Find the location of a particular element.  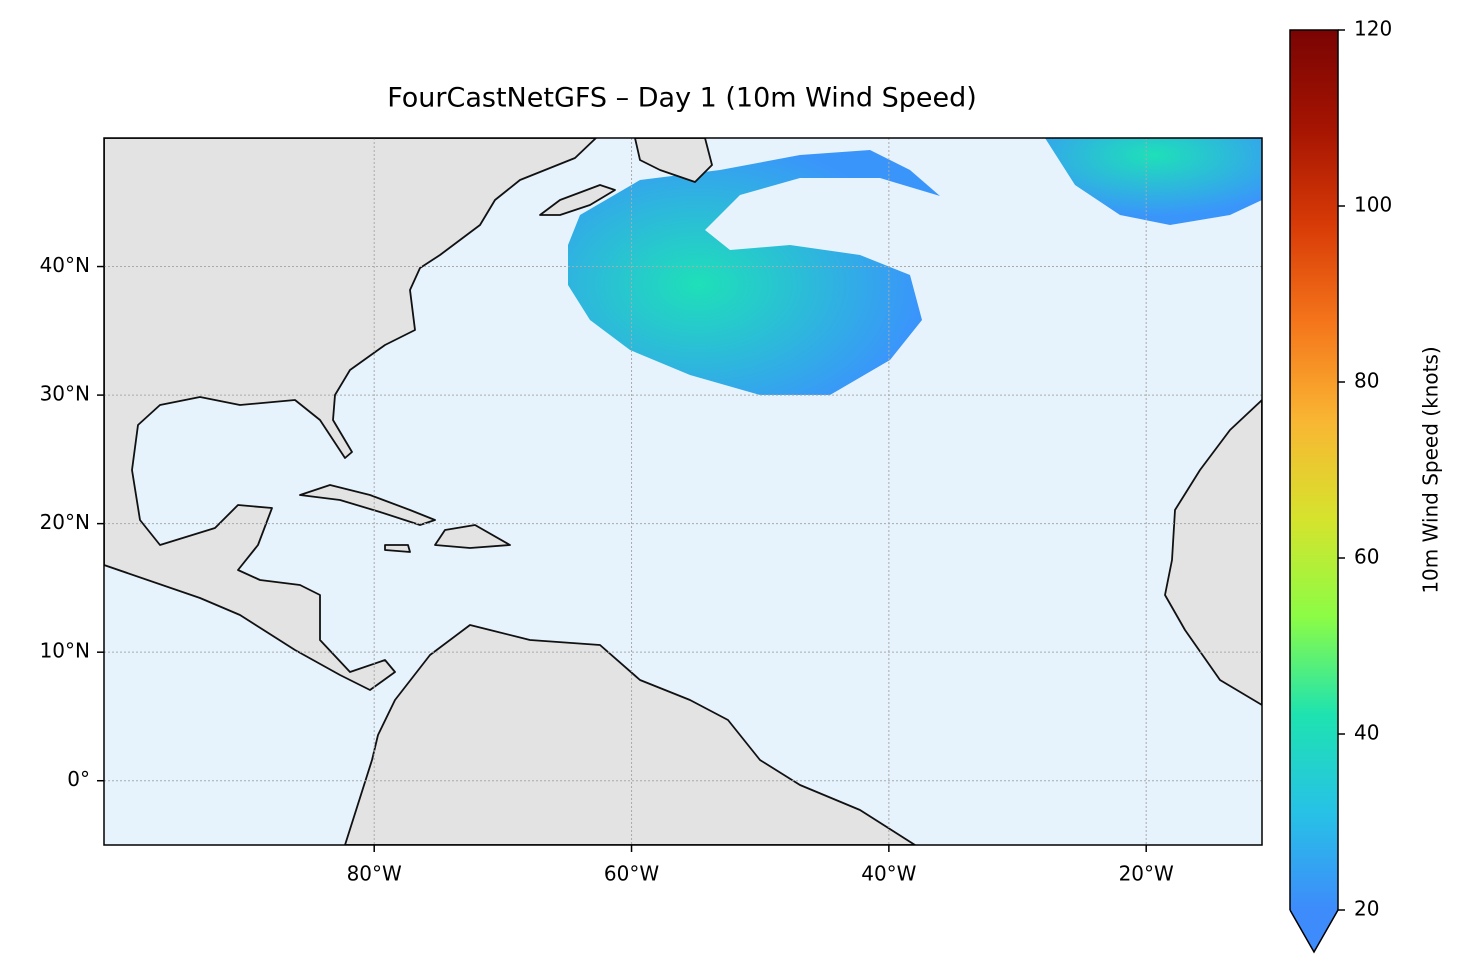

colorbar-tick-label: 80 is located at coordinates (1366, 381).